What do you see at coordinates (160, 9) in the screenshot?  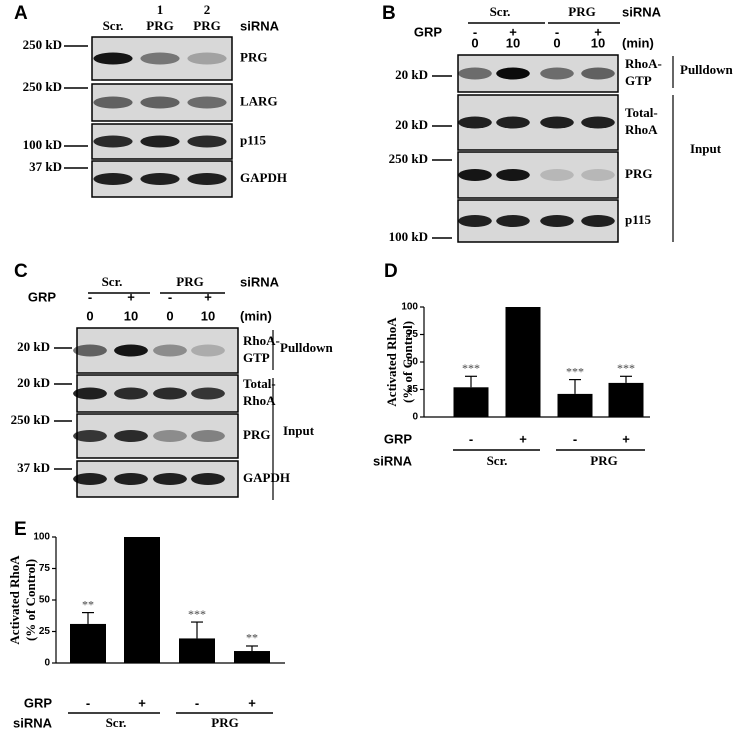 I see `lane-number: 1` at bounding box center [160, 9].